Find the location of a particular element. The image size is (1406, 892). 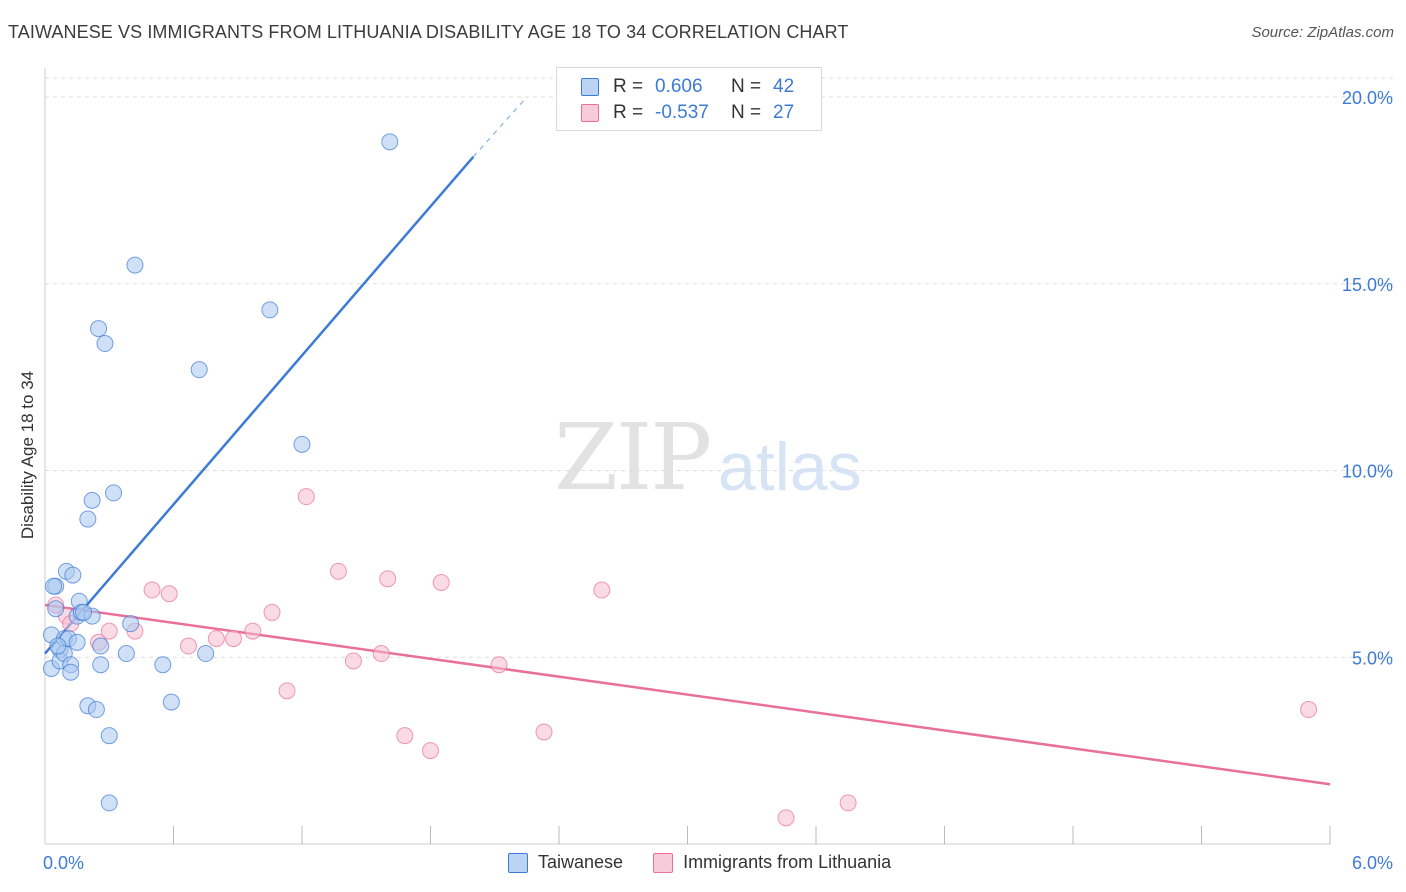

legend-item-taiwanese: Taiwanese is located at coordinates (565, 862).